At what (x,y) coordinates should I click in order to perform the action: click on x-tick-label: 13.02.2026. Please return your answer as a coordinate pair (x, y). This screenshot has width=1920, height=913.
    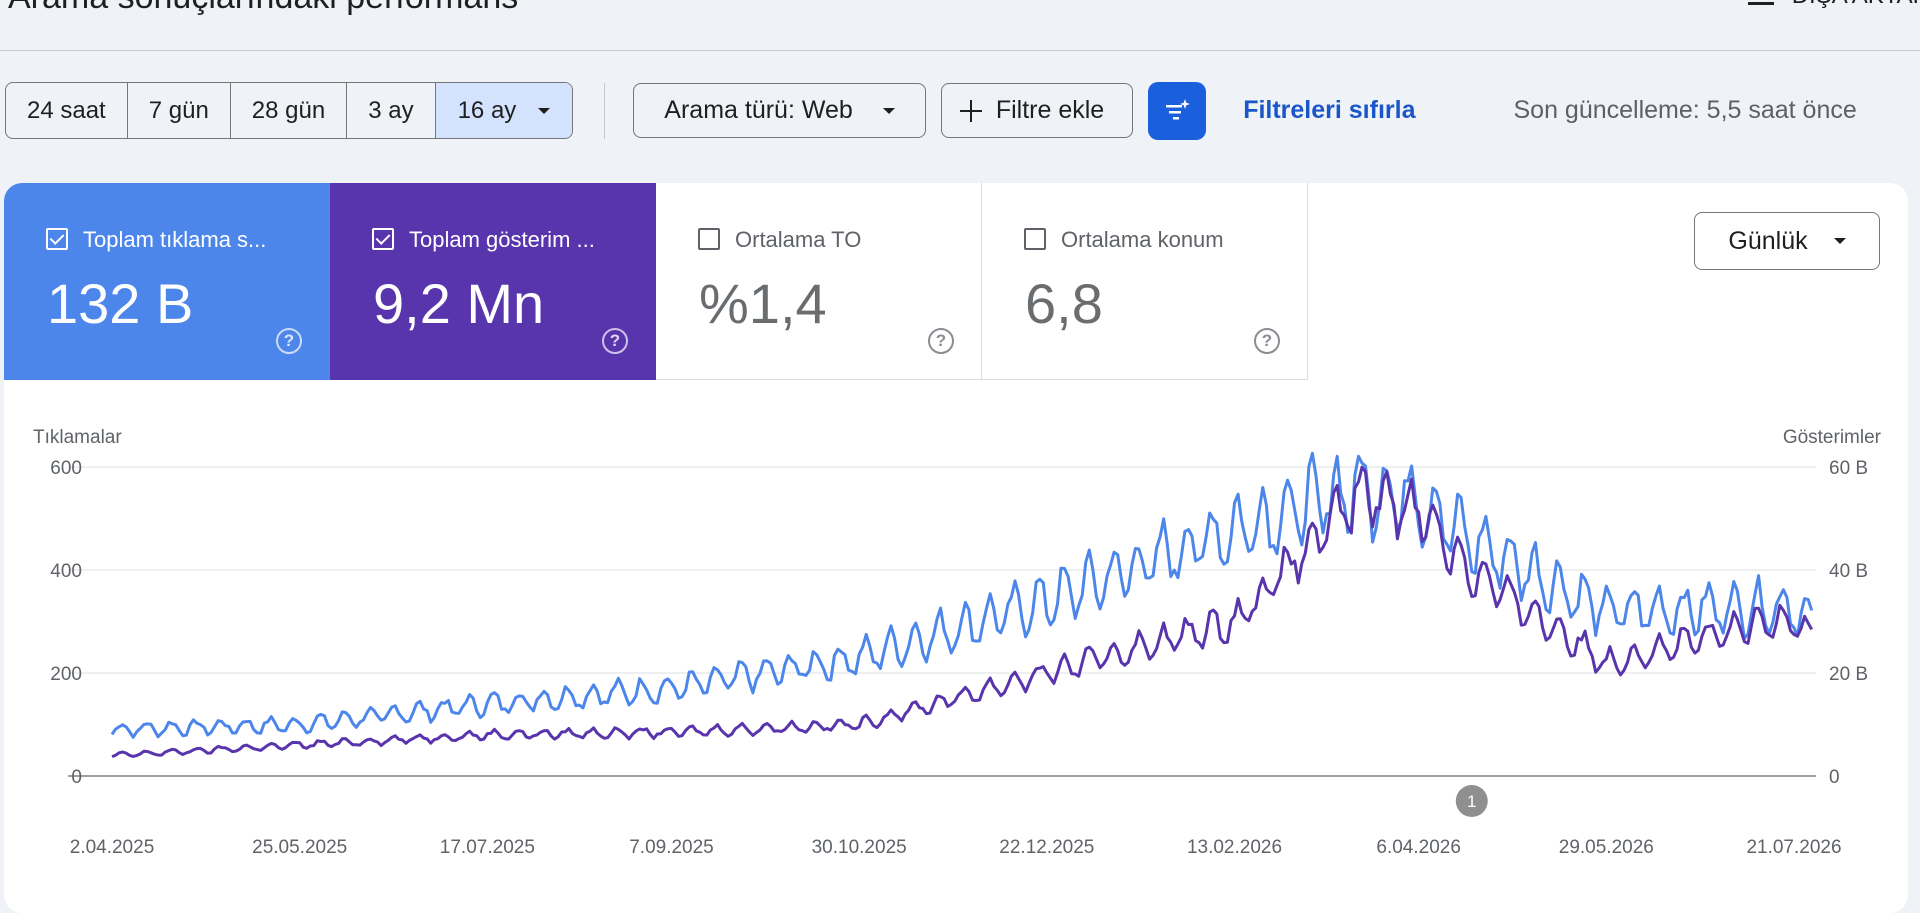
    Looking at the image, I should click on (1234, 847).